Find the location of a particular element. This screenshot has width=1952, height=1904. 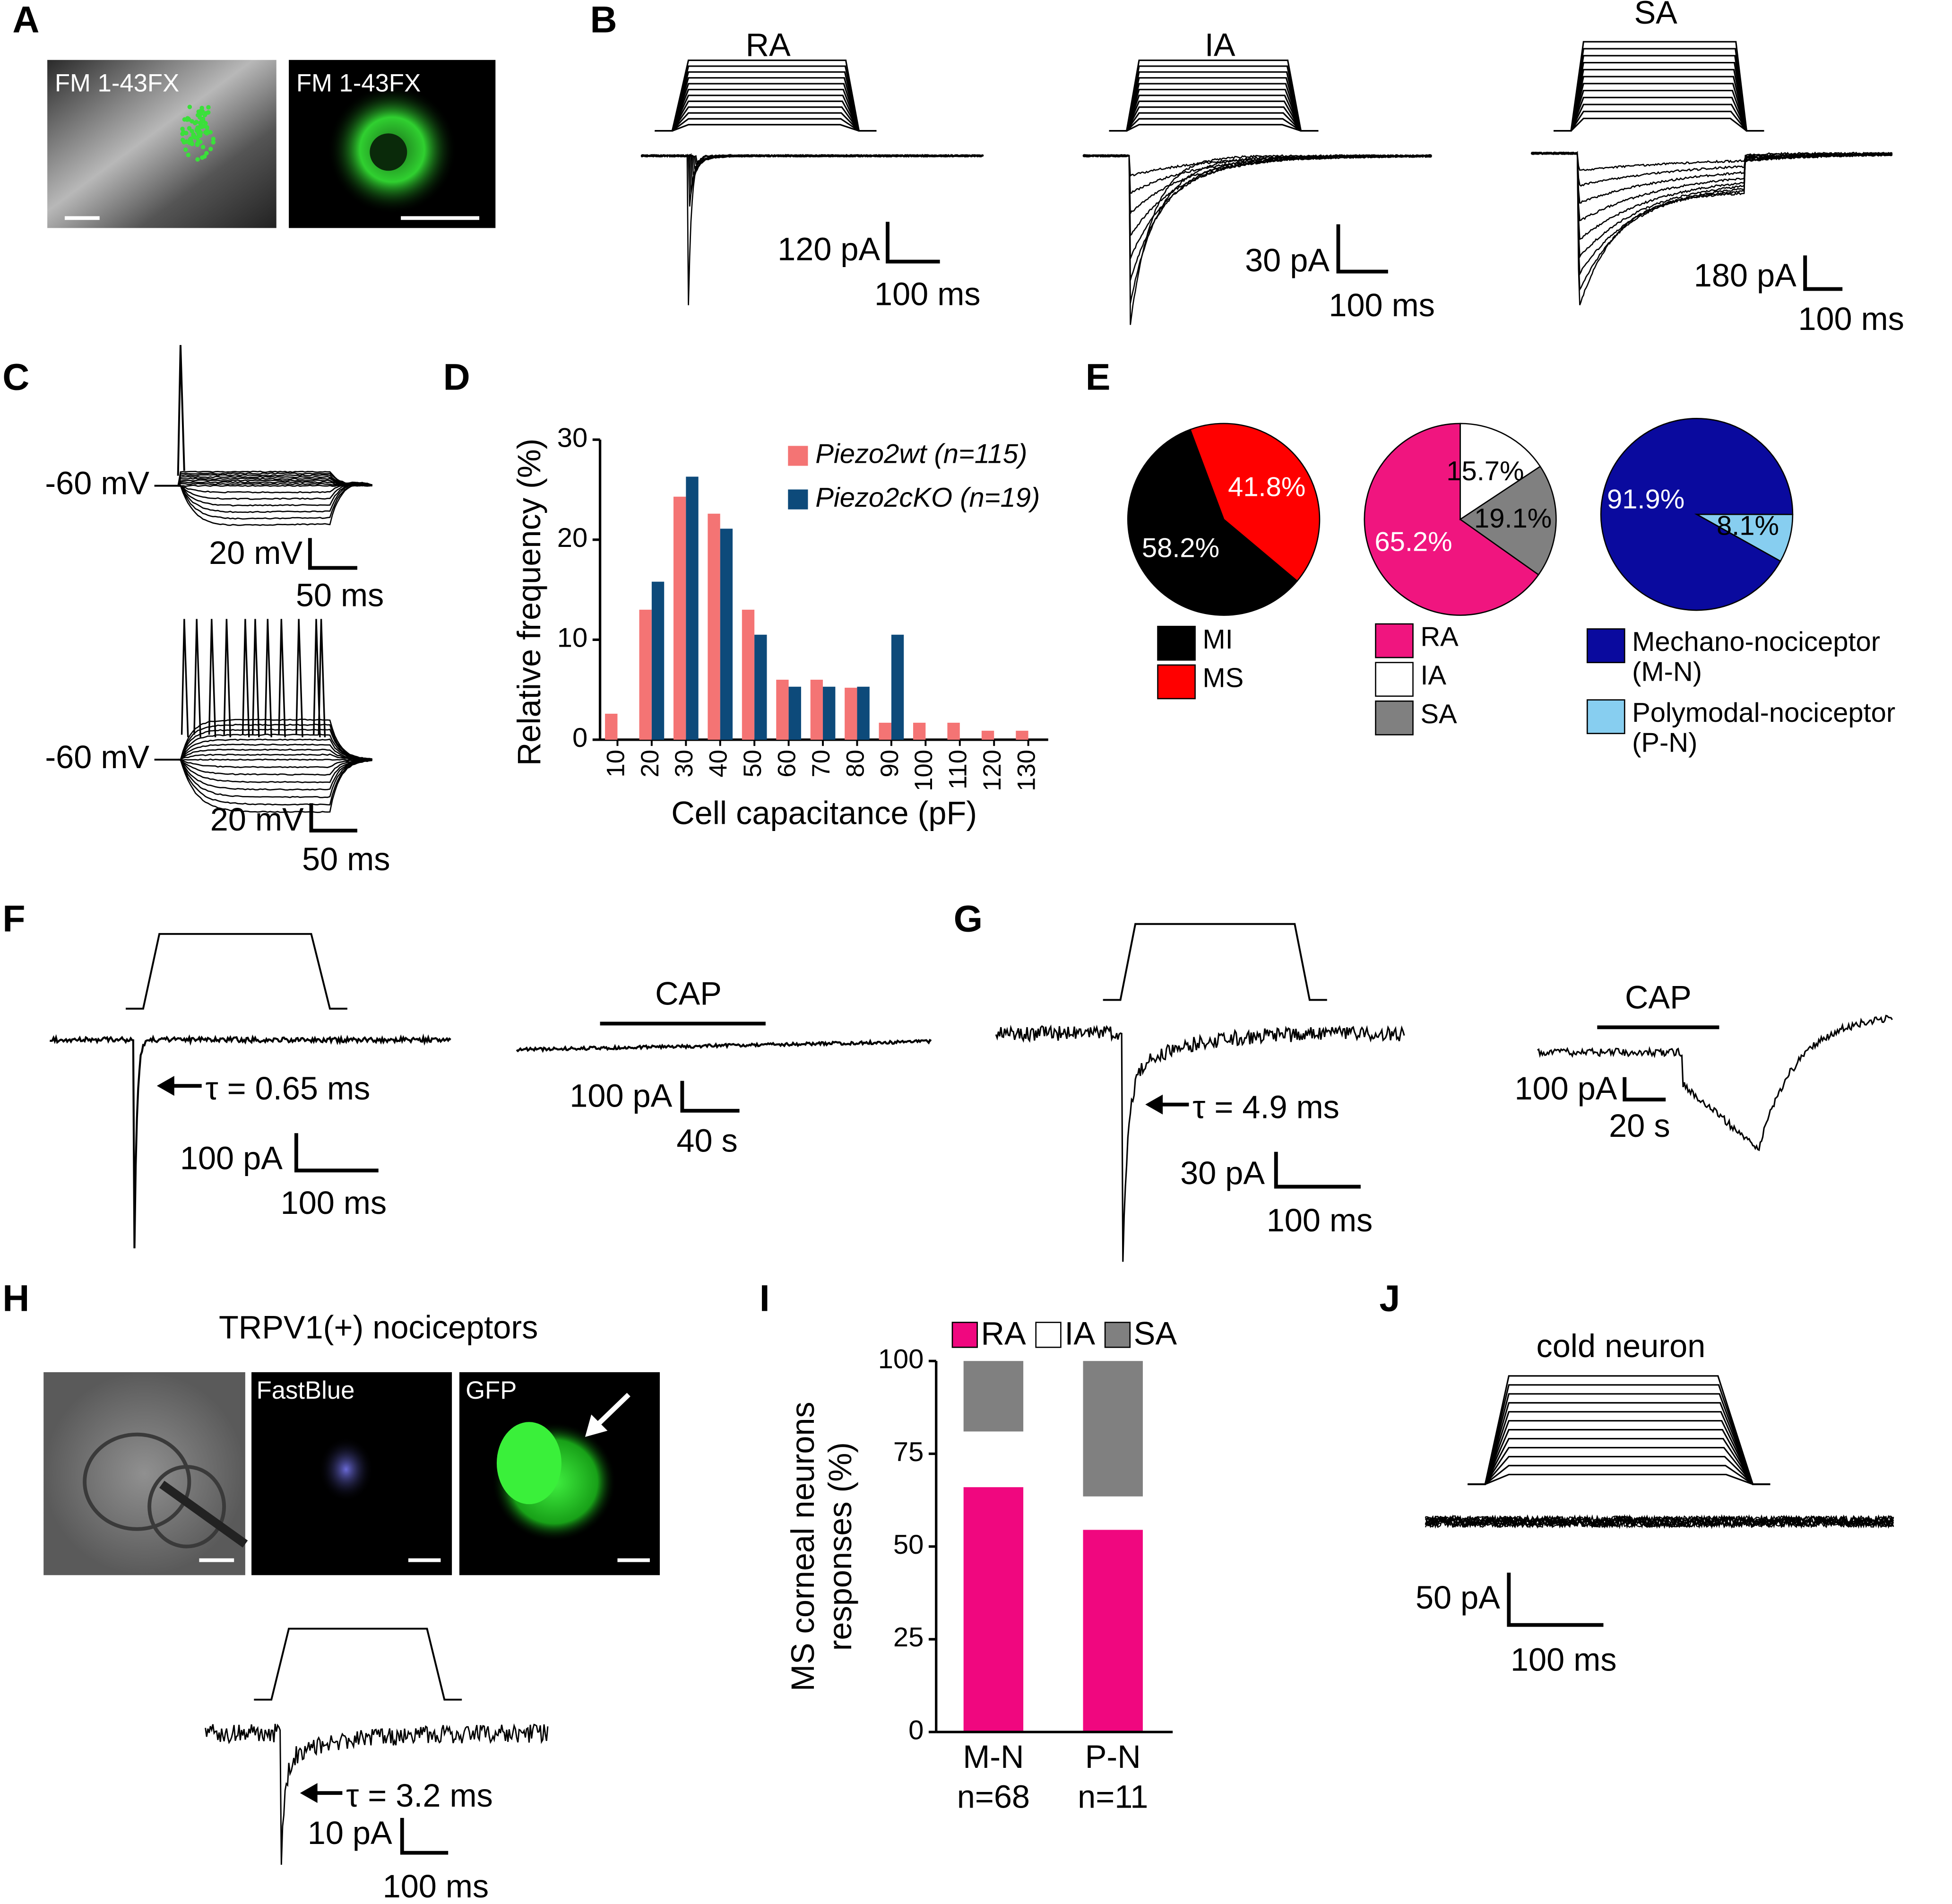

slice-label: 41.8% is located at coordinates (1266, 487).